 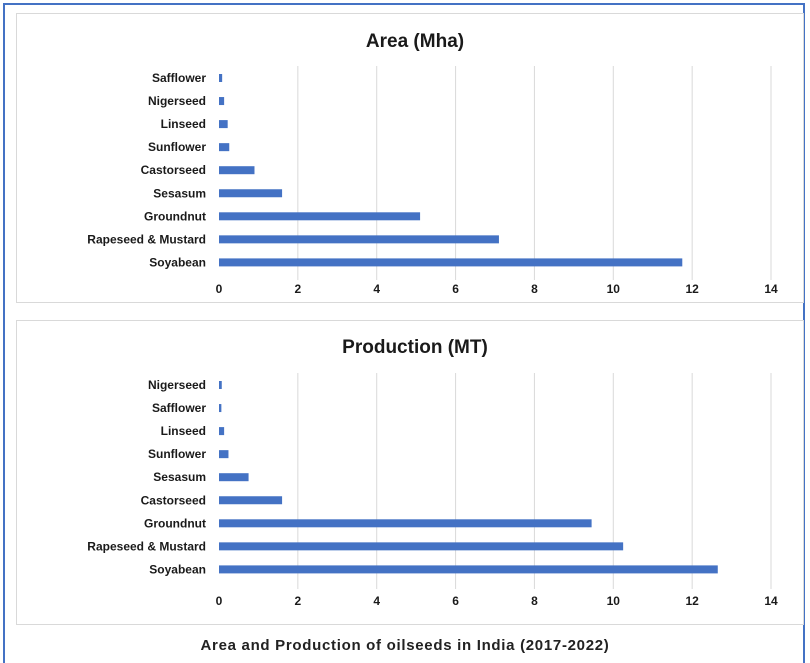 I want to click on production-category-label: Castorseed, so click(x=173, y=500).